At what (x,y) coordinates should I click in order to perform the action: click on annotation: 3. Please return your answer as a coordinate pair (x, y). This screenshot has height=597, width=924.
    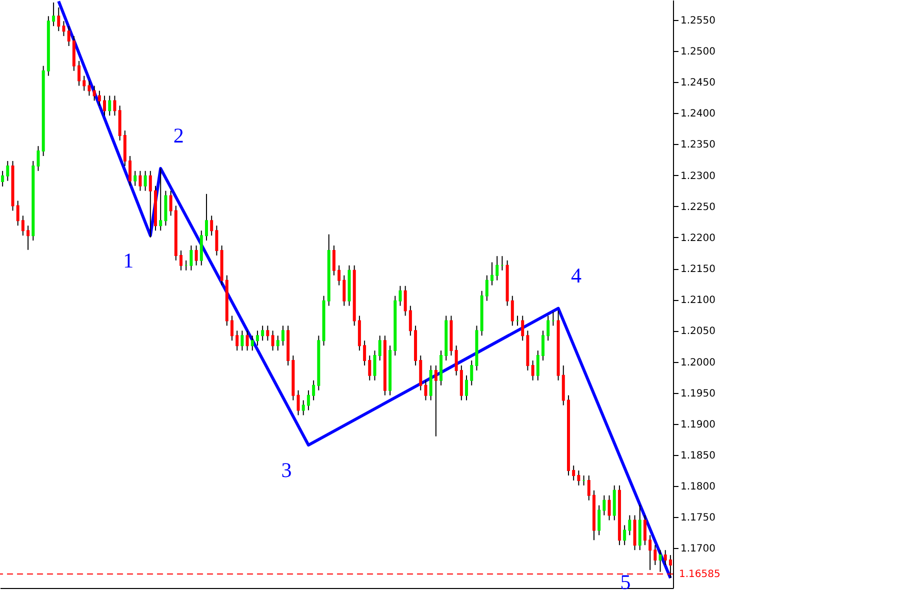
    Looking at the image, I should click on (286, 470).